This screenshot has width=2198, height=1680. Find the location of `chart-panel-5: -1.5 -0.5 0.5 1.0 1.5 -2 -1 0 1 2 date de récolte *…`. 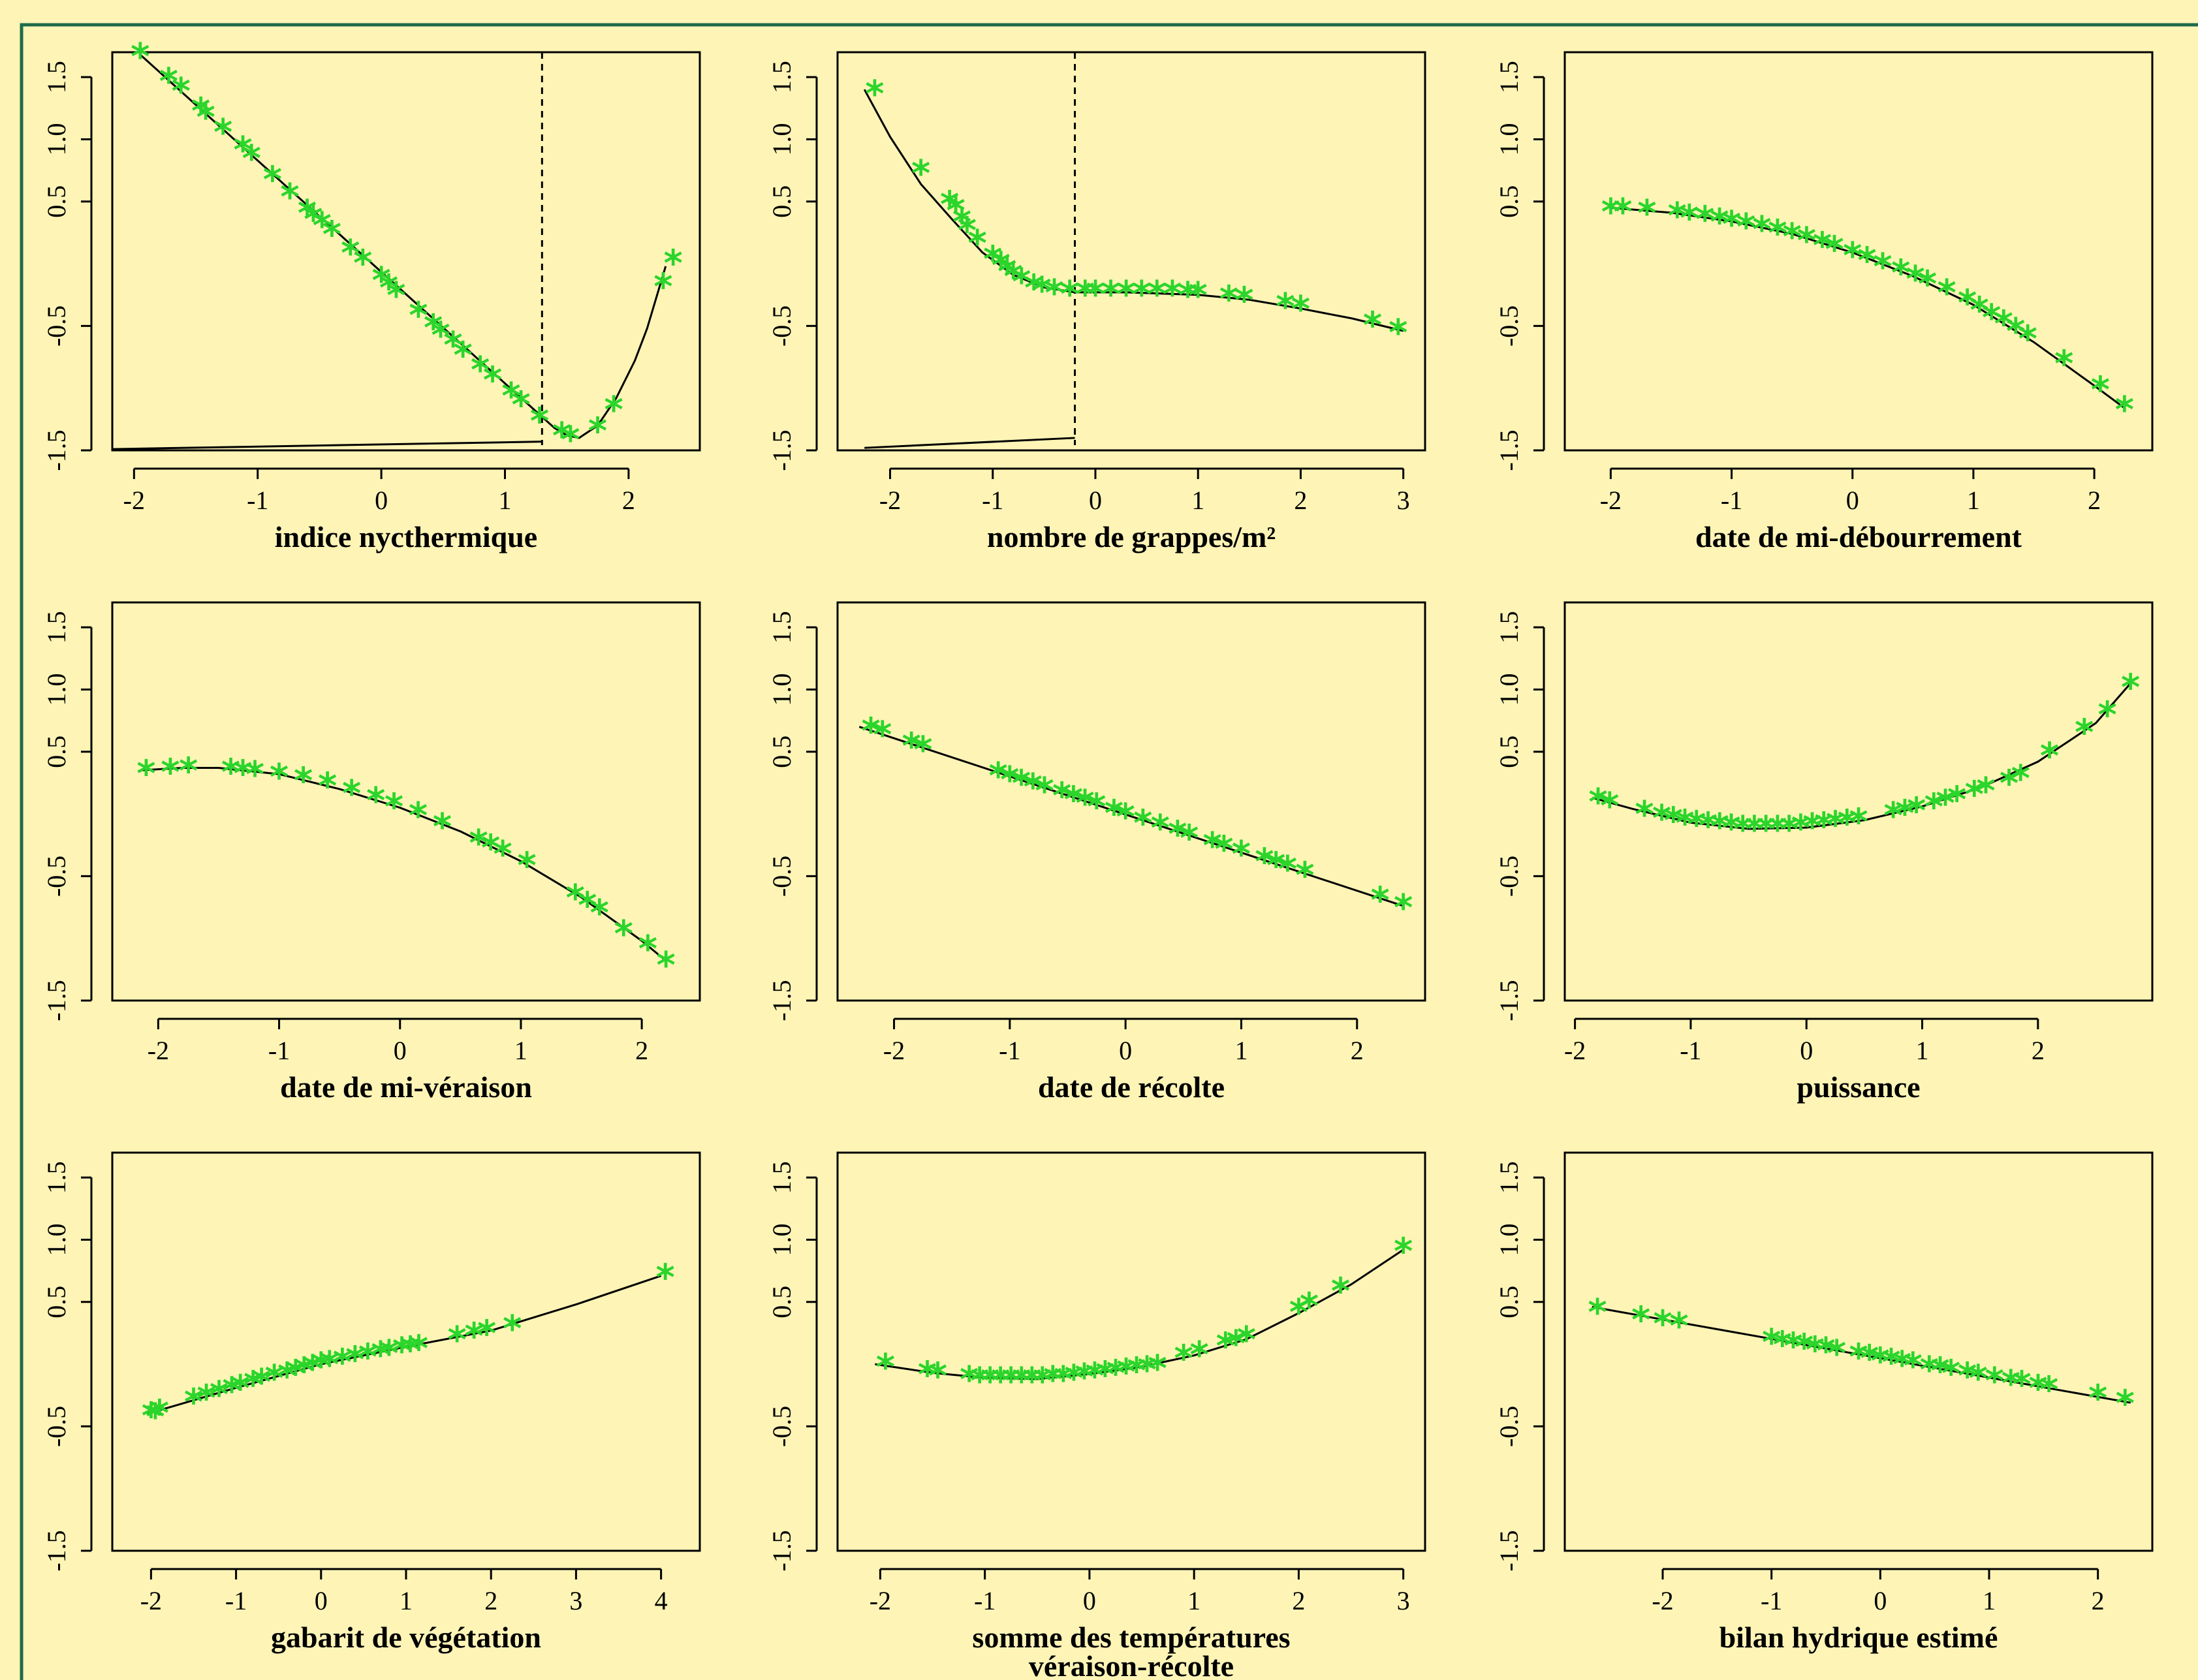

chart-panel-5: -1.5 -0.5 0.5 1.0 1.5 -2 -1 0 1 2 date de récolte *… is located at coordinates (1096, 852).